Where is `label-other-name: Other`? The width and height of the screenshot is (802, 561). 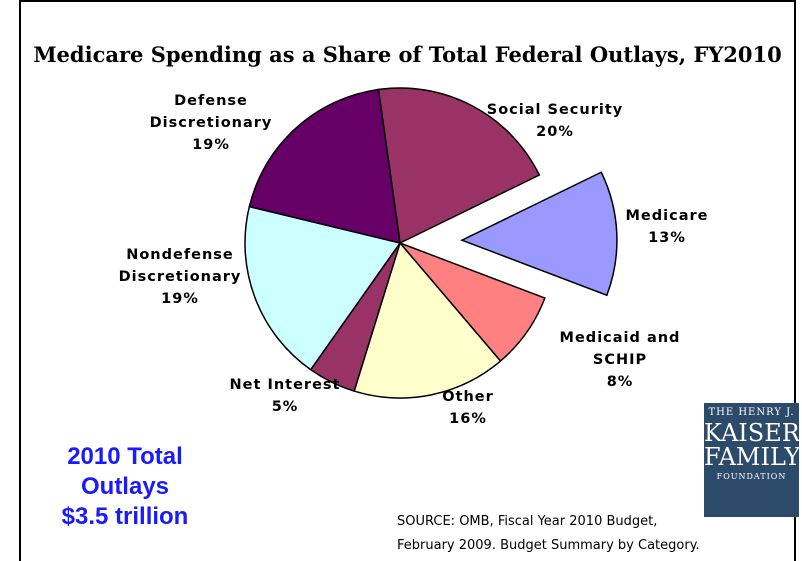 label-other-name: Other is located at coordinates (468, 397).